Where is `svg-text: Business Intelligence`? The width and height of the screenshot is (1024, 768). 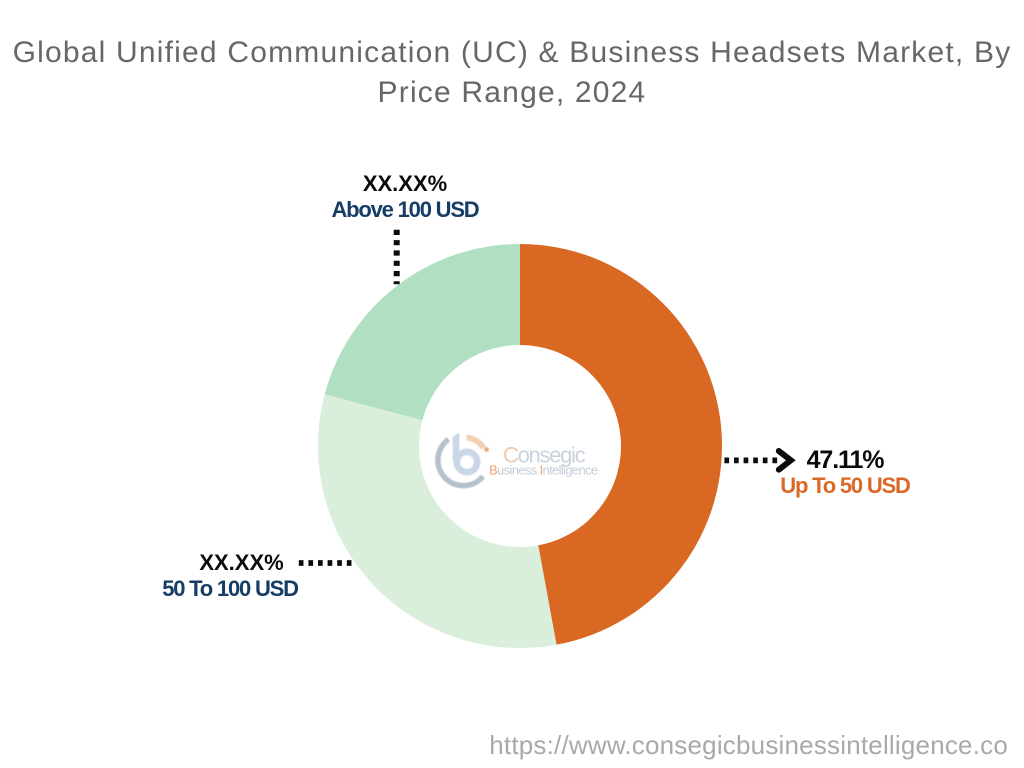 svg-text: Business Intelligence is located at coordinates (543, 470).